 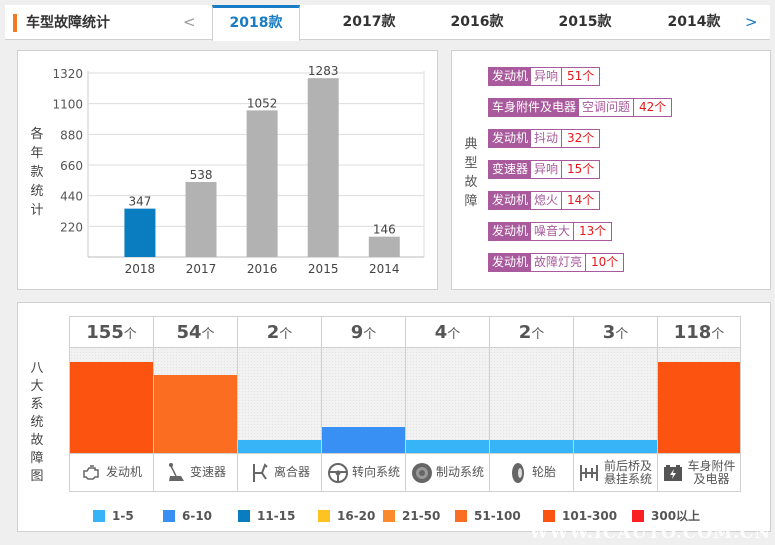 What do you see at coordinates (384, 230) in the screenshot?
I see `bar-value-label: 146` at bounding box center [384, 230].